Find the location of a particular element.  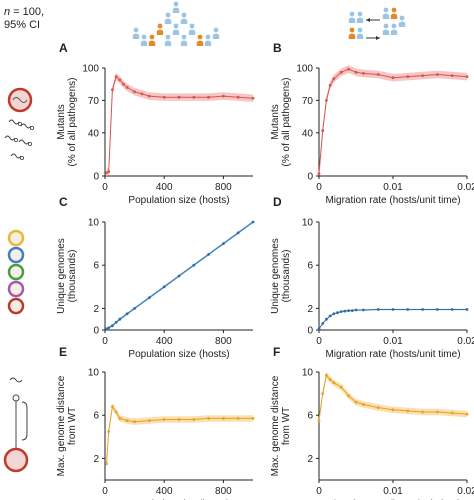

y-axis-label: Mutants(% of all pathogens) is located at coordinates (67, 122).